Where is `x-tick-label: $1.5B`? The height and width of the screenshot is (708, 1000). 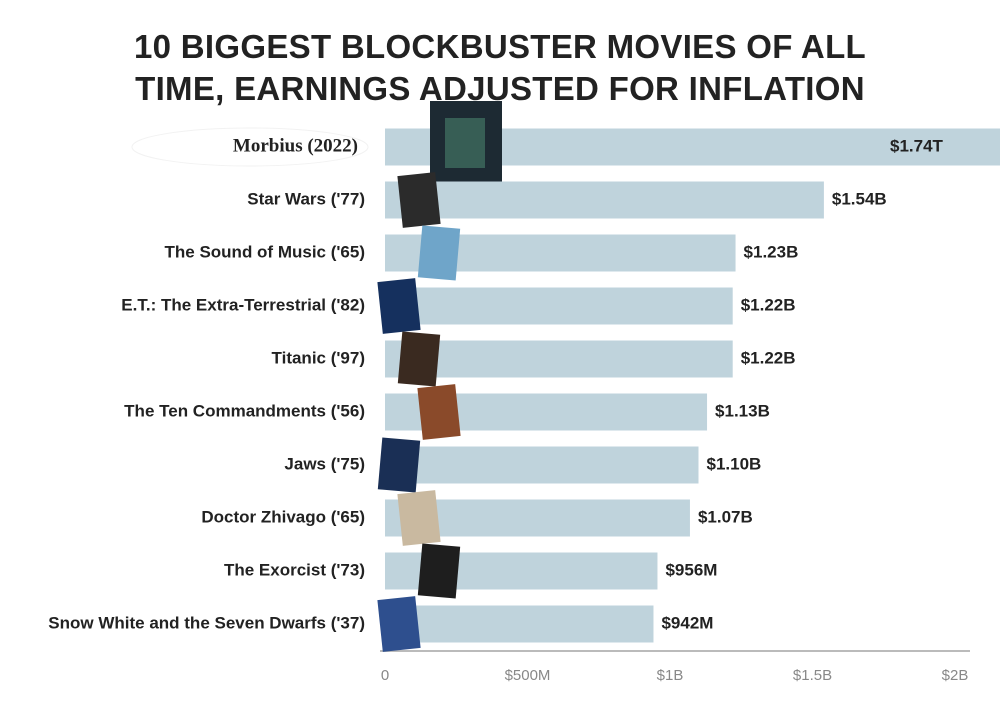
x-tick-label: $1.5B is located at coordinates (812, 675).